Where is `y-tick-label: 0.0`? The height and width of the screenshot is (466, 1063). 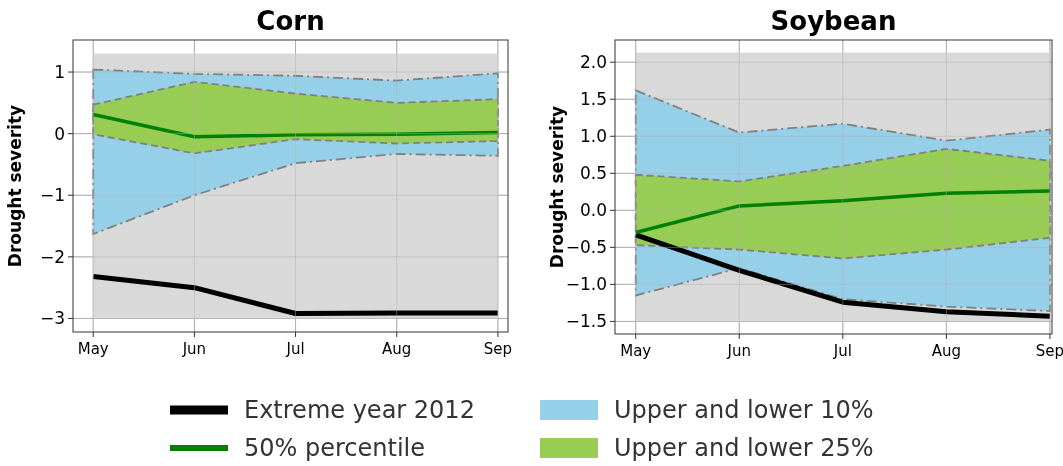
y-tick-label: 0.0 is located at coordinates (593, 210).